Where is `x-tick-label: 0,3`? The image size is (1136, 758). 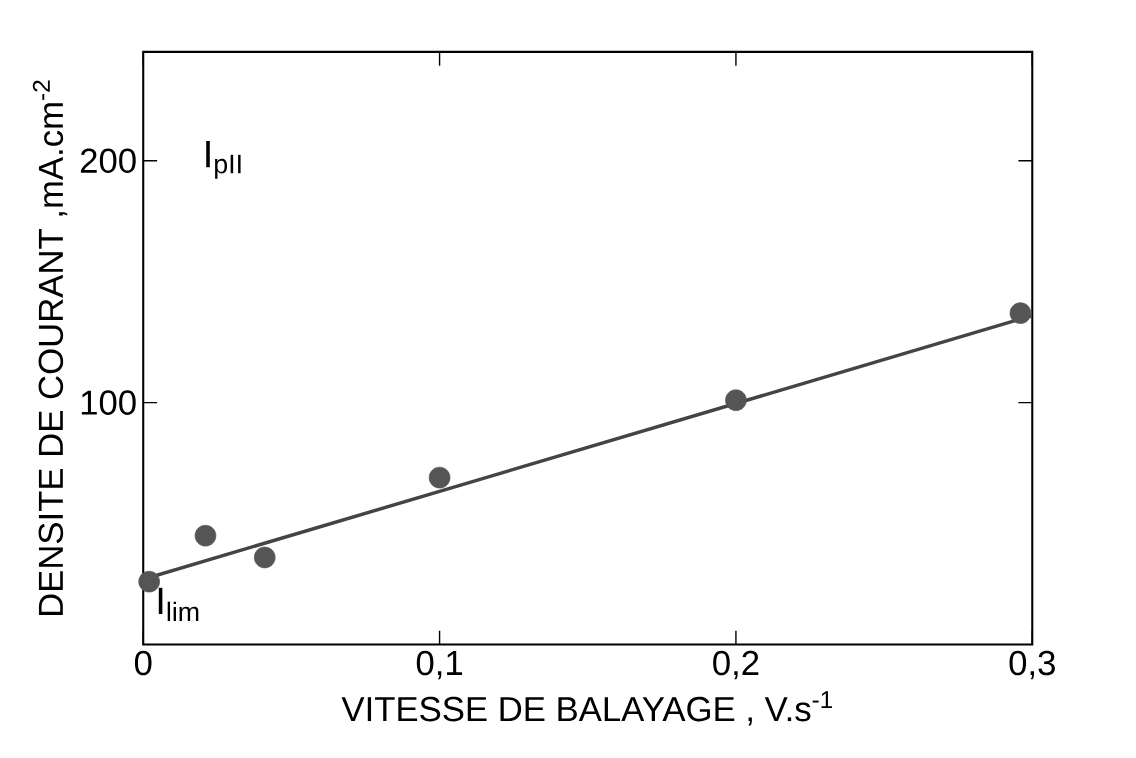 x-tick-label: 0,3 is located at coordinates (1032, 665).